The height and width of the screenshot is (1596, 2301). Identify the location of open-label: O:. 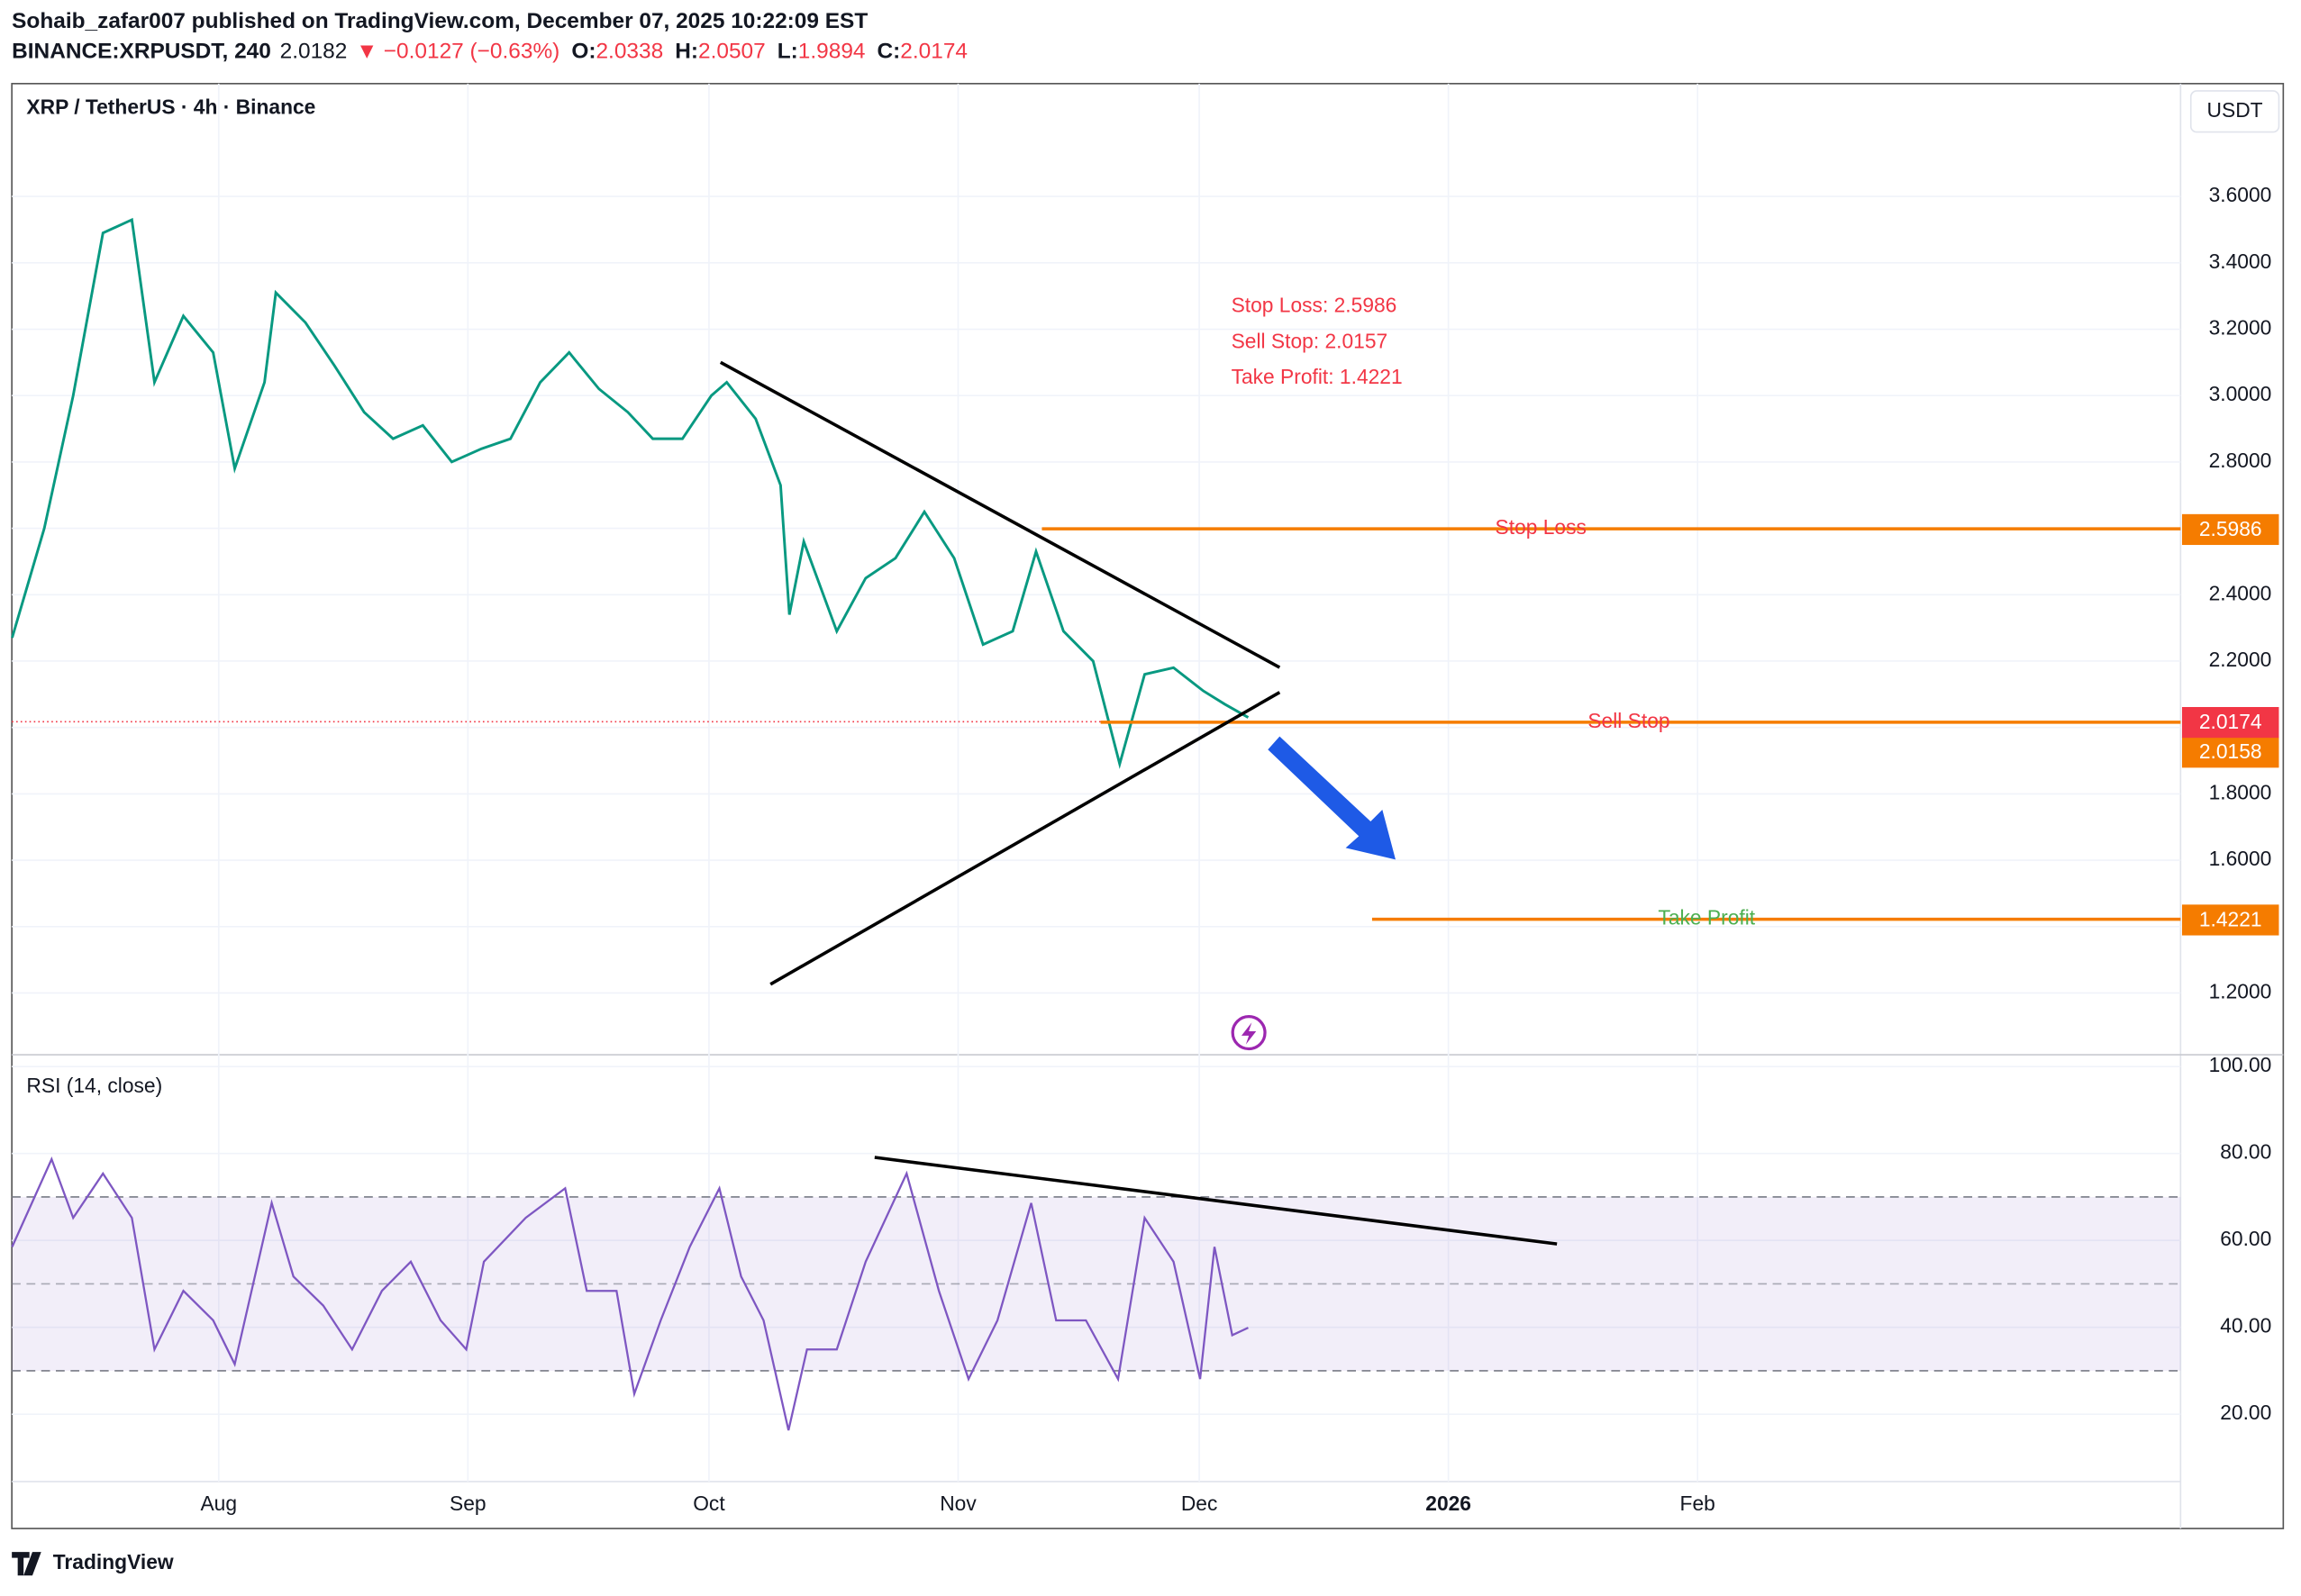
(583, 52).